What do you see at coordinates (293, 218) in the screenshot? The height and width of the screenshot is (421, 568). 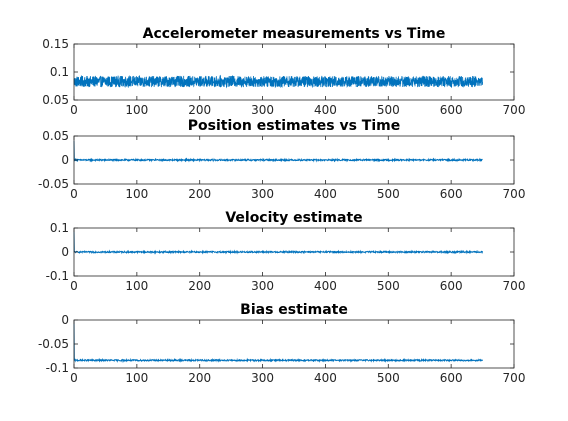 I see `subplot-title: Velocity estimate` at bounding box center [293, 218].